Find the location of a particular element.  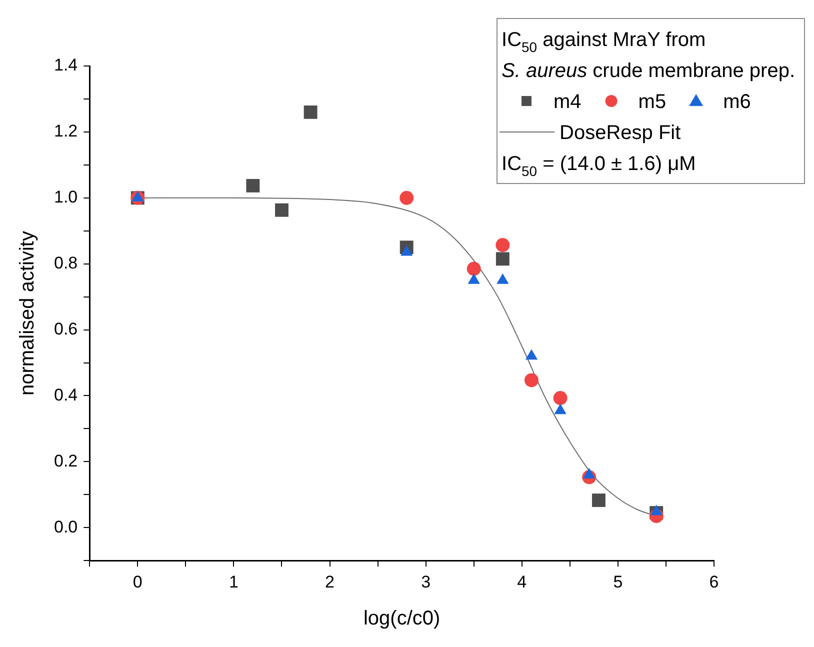

x-tick-label: 0 is located at coordinates (137, 582).